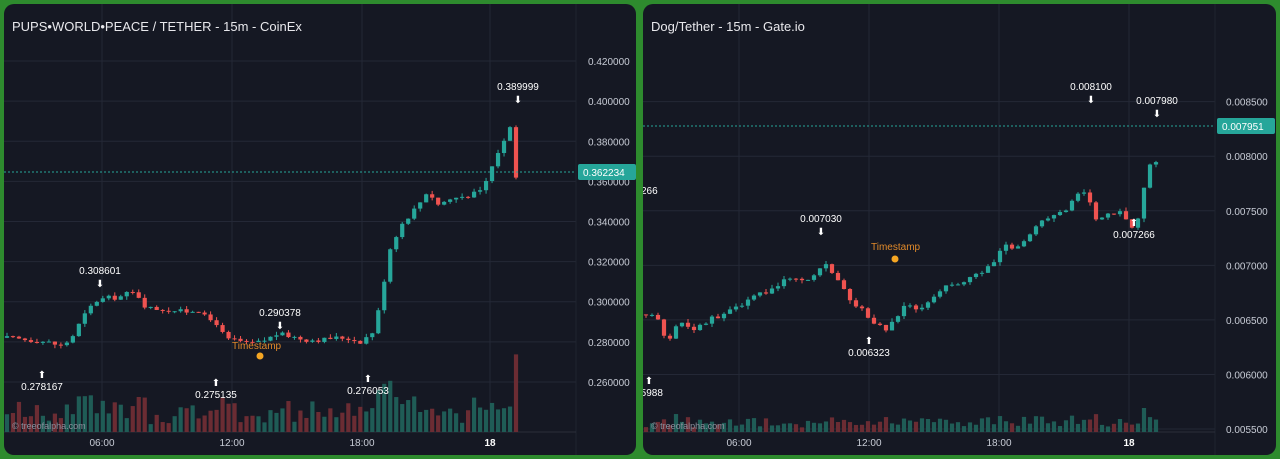  I want to click on price-annotation: 0.007980, so click(1157, 101).